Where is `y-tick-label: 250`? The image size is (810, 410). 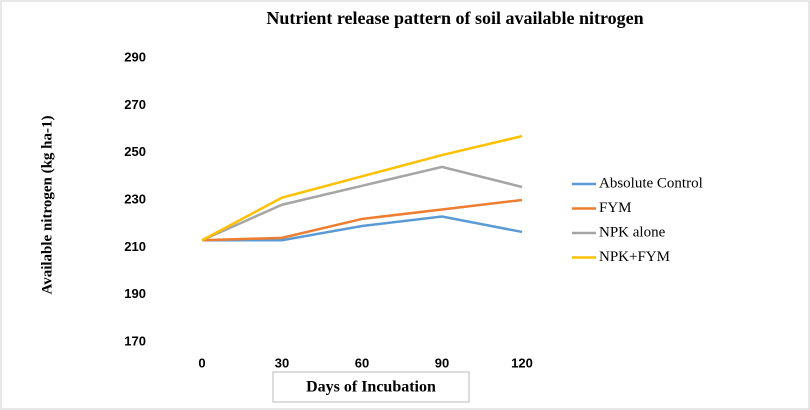 y-tick-label: 250 is located at coordinates (135, 151).